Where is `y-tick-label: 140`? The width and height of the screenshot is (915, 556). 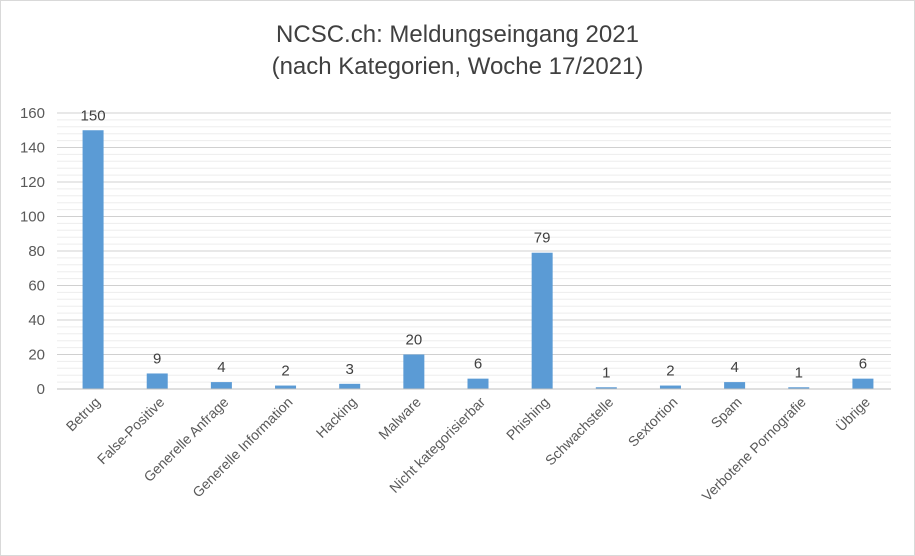 y-tick-label: 140 is located at coordinates (32, 148).